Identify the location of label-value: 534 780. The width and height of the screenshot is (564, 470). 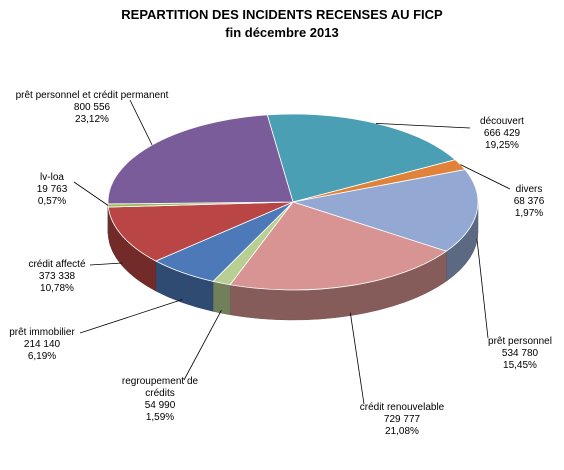
(520, 353).